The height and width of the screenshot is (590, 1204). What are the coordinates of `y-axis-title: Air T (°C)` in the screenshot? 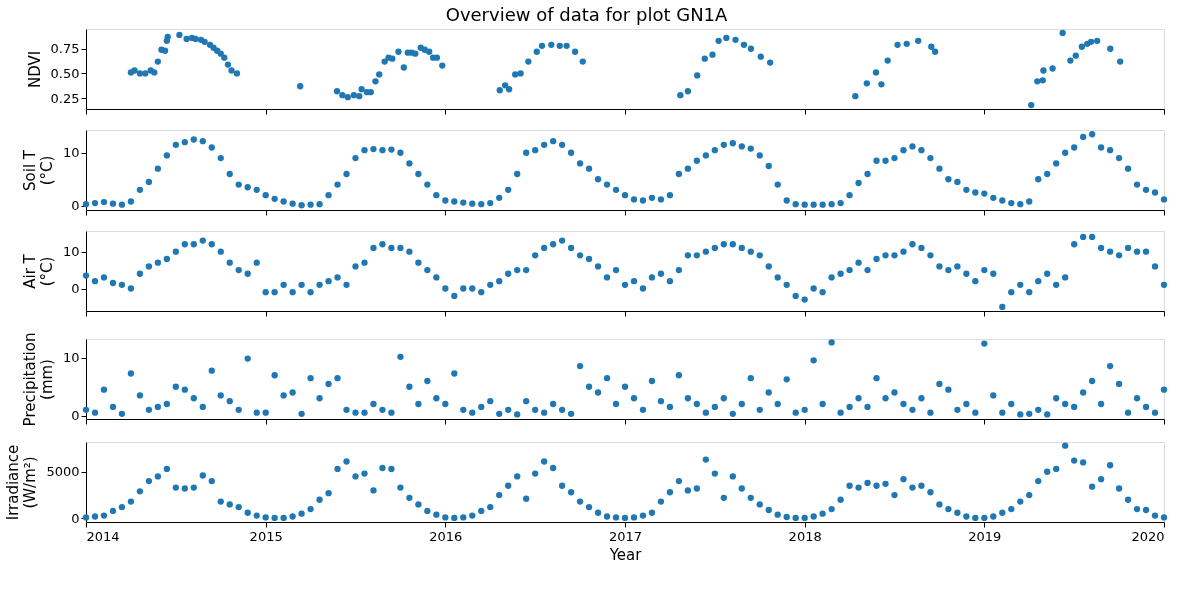 It's located at (38, 271).